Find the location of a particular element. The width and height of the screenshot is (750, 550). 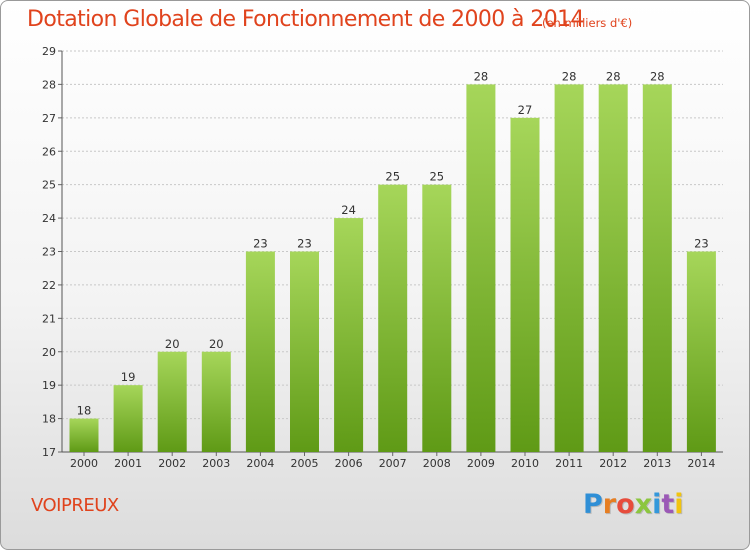

x-tick-label: 2002 is located at coordinates (172, 463).